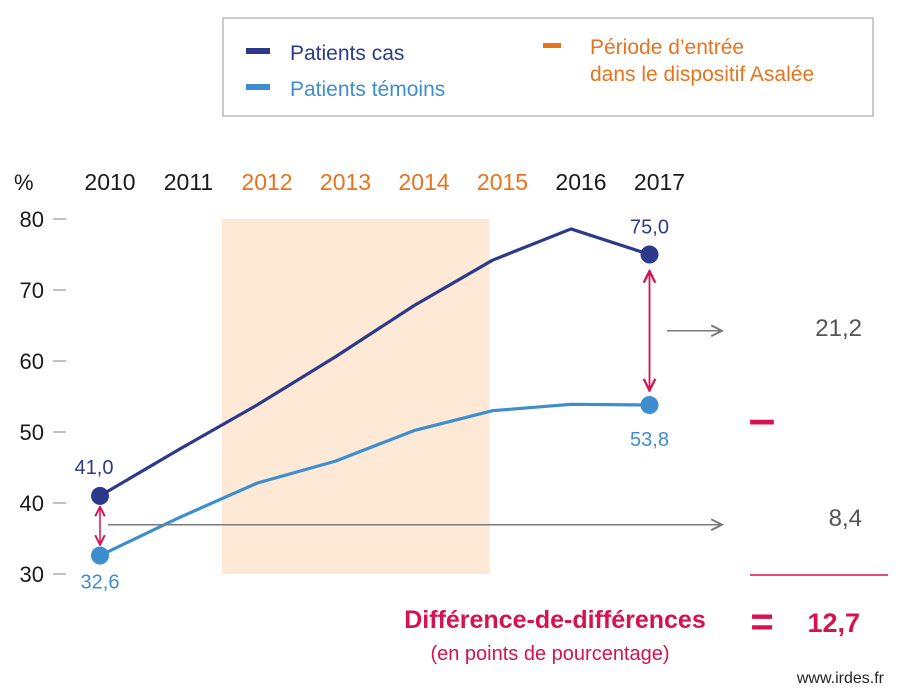 This screenshot has width=900, height=700. What do you see at coordinates (423, 182) in the screenshot?
I see `x-tick-label: 2014` at bounding box center [423, 182].